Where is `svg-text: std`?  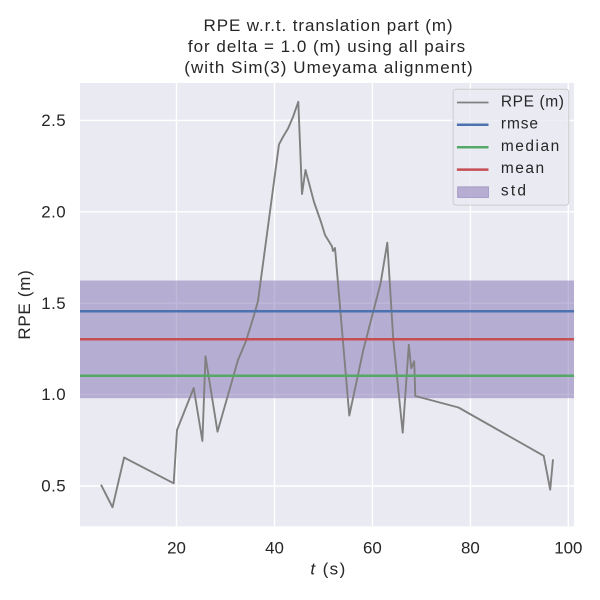 svg-text: std is located at coordinates (514, 190).